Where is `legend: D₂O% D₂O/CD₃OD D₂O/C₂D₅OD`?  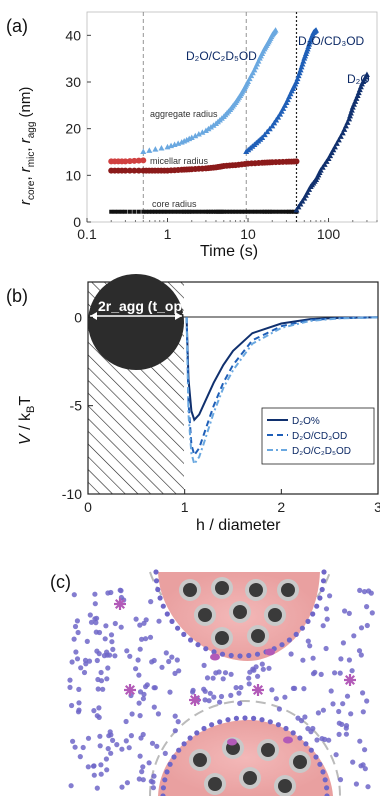
legend: D₂O% D₂O/CD₃OD D₂O/C₂D₅OD is located at coordinates (309, 436).